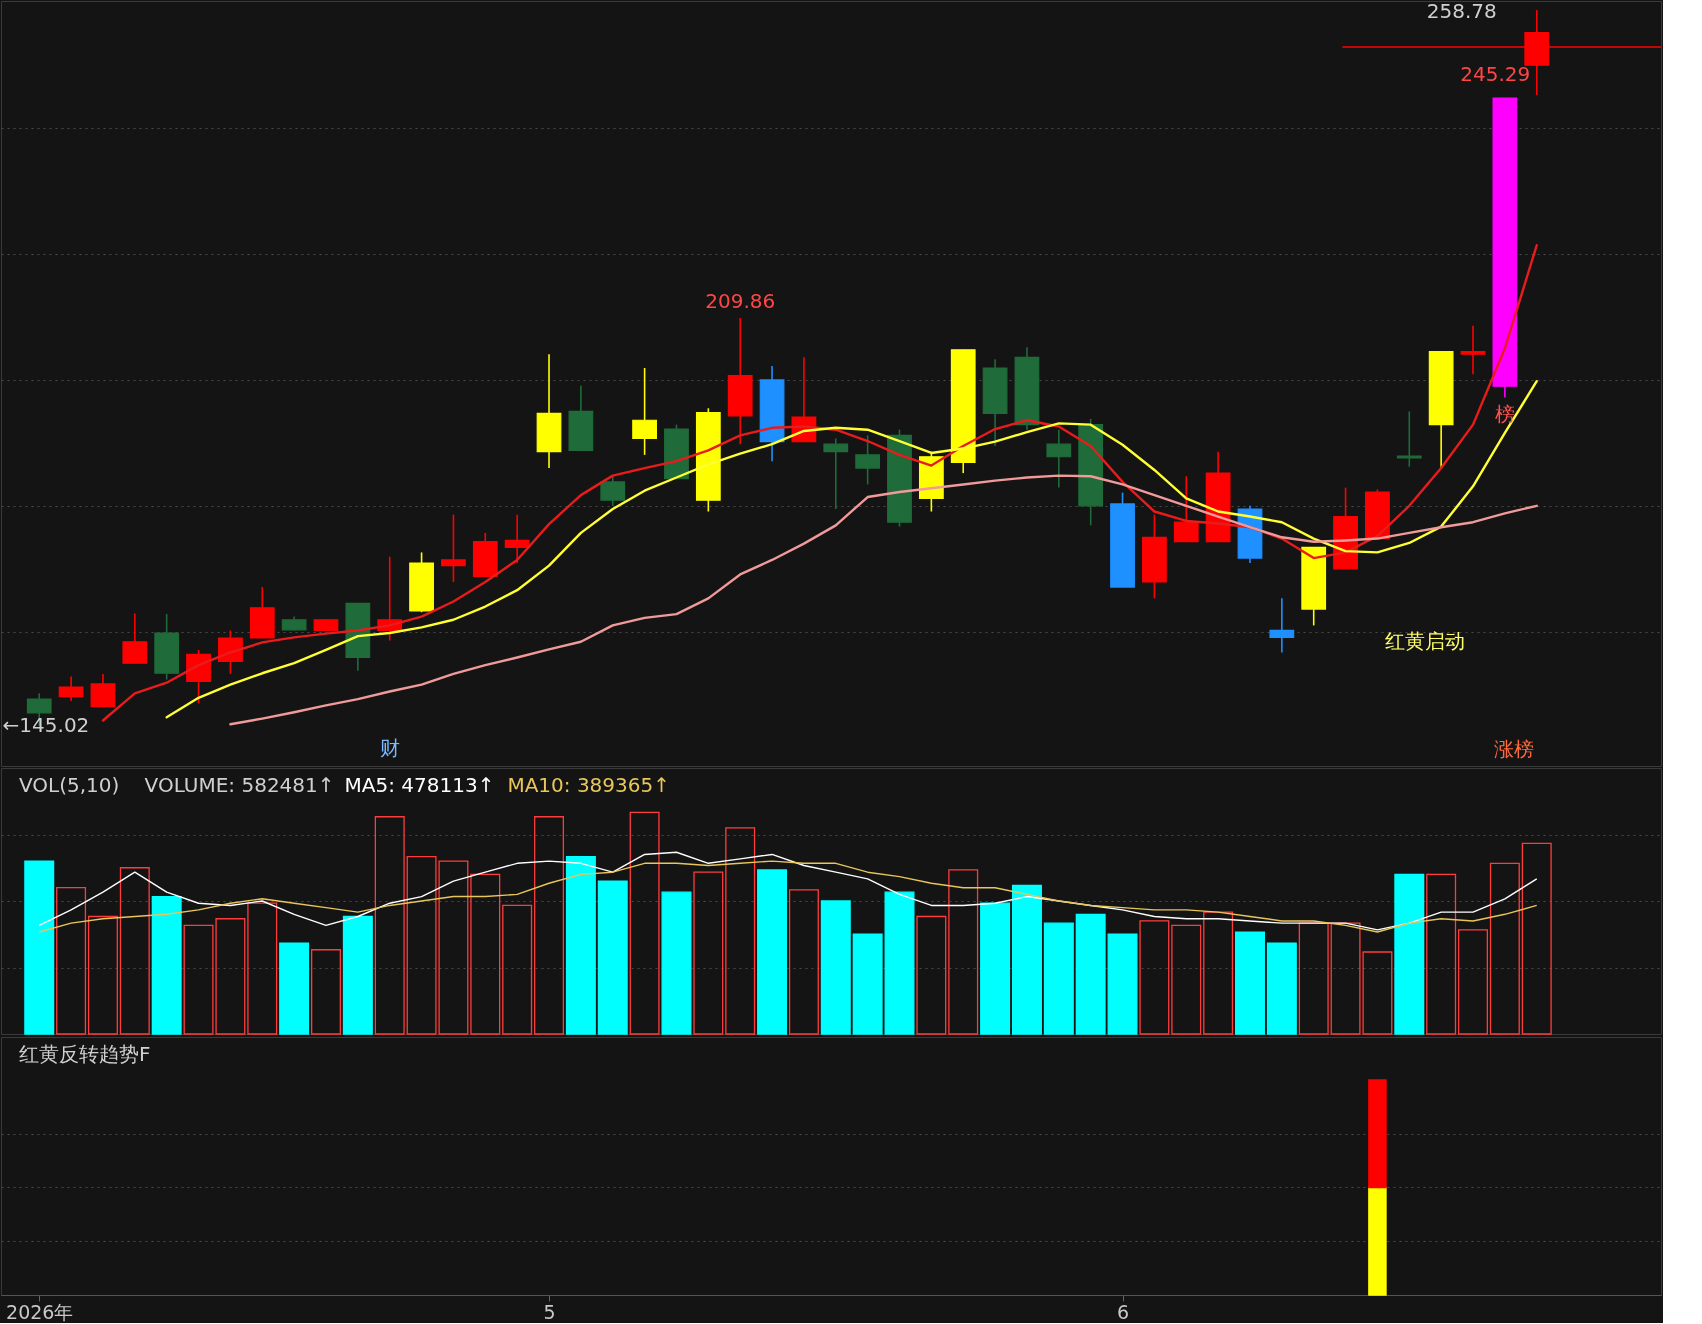 The height and width of the screenshot is (1324, 1702). I want to click on text: MA10: 389365↑, so click(588, 785).